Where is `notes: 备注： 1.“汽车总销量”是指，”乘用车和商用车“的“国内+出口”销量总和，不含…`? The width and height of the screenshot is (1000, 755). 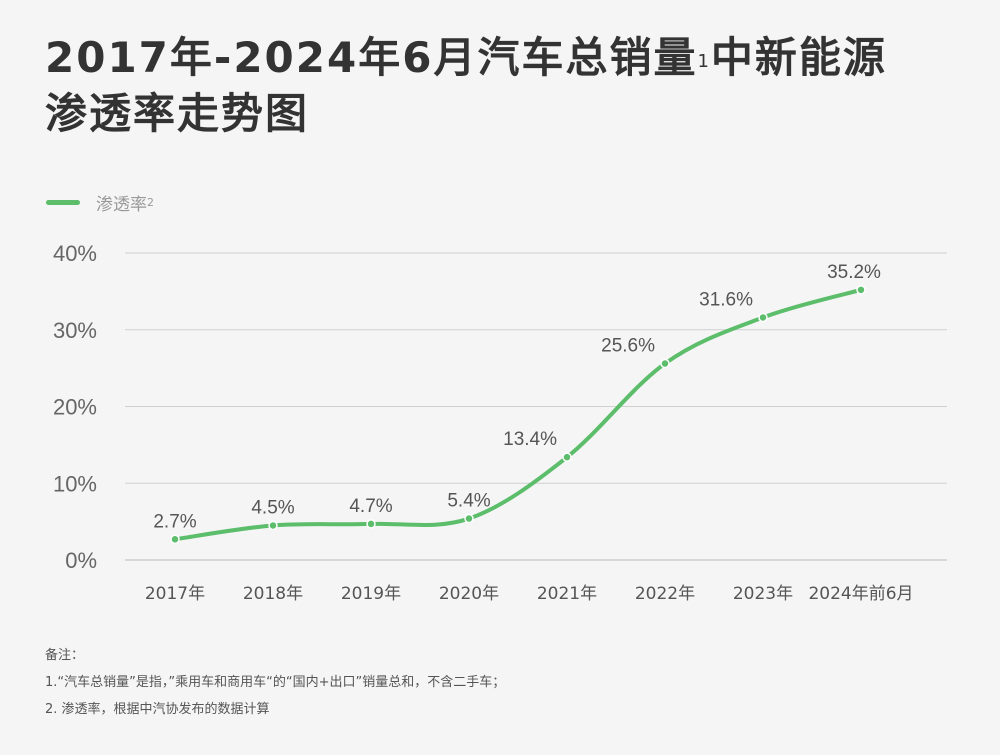
notes: 备注： 1.“汽车总销量”是指，”乘用车和商用车“的“国内+出口”销量总和，不含… is located at coordinates (275, 682).